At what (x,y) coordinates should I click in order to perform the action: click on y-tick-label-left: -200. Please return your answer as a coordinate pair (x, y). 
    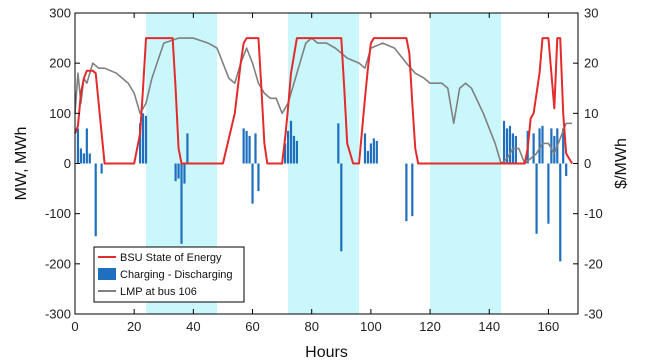
    Looking at the image, I should click on (58, 263).